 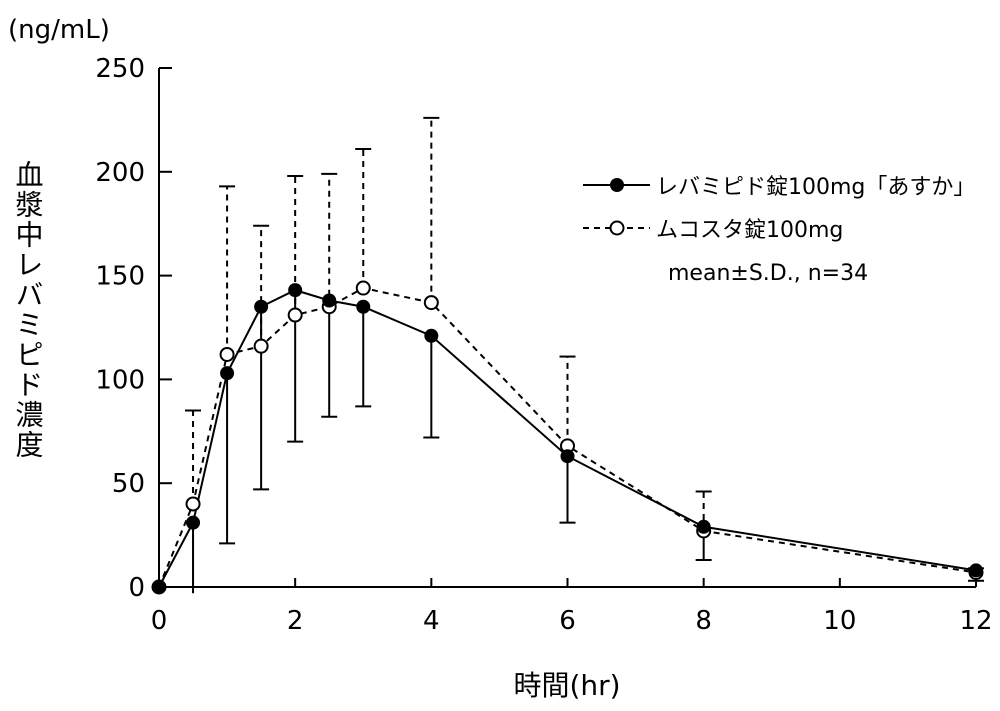 I want to click on y-tick-label: 100, so click(x=120, y=380).